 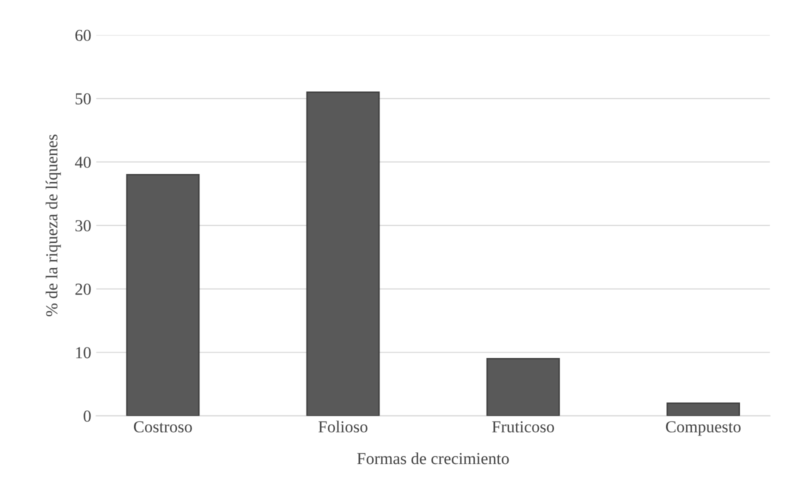 What do you see at coordinates (83, 98) in the screenshot?
I see `y-tick-label: 50` at bounding box center [83, 98].